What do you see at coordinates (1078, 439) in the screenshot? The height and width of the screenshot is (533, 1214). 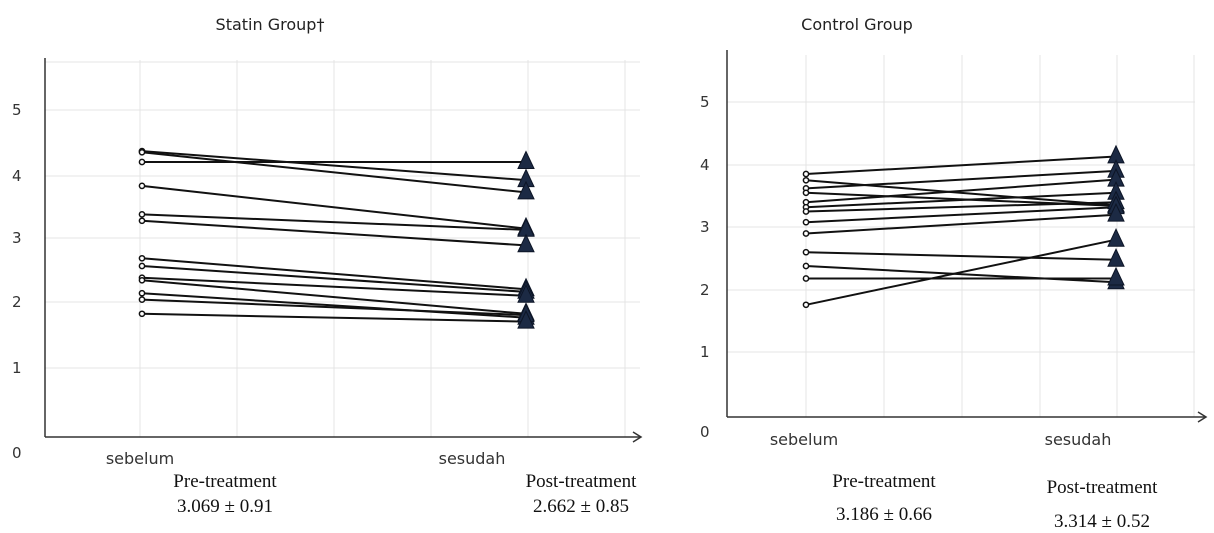 I see `control-category-label-after: sesudah` at bounding box center [1078, 439].